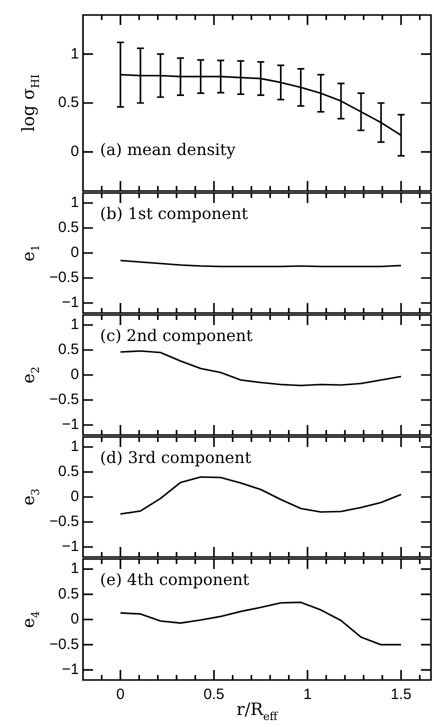  I want to click on x-tick-label: 1, so click(307, 695).